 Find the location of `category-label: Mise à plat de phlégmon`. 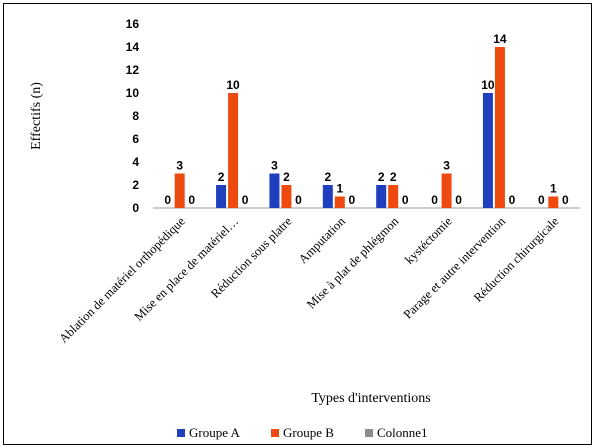

category-label: Mise à plat de phlégmon is located at coordinates (353, 263).